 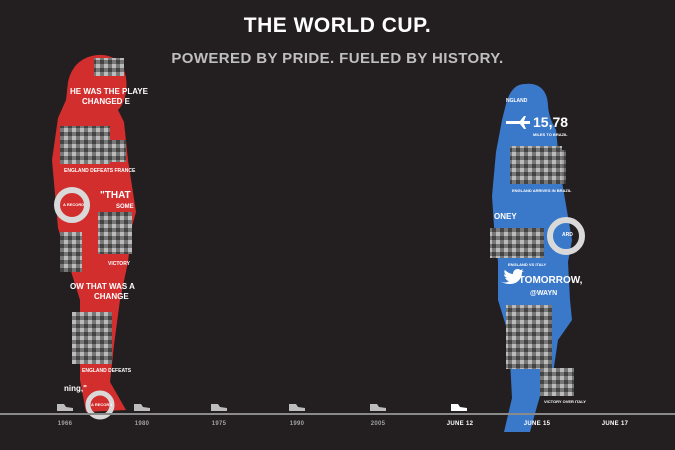 I want to click on timeline-label-1975: 1975, so click(x=219, y=424).